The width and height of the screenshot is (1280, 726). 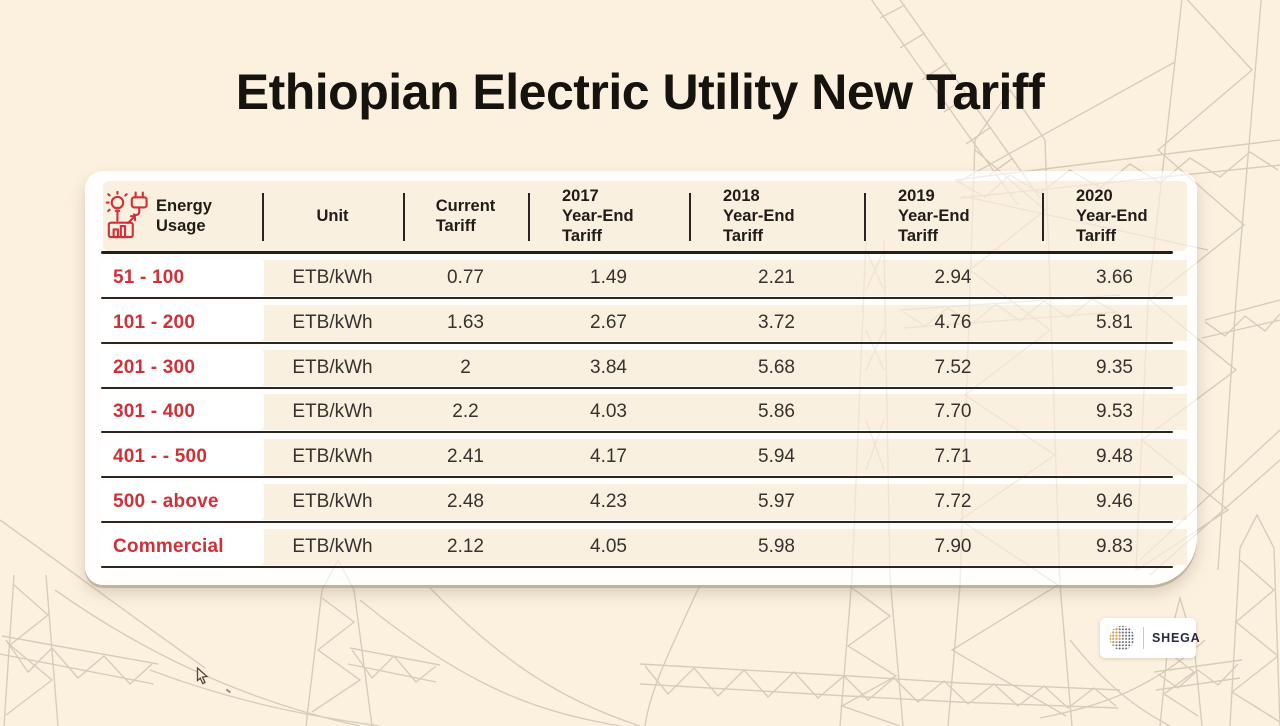 What do you see at coordinates (160, 456) in the screenshot?
I see `energy-usage-cell: 401 - - 500` at bounding box center [160, 456].